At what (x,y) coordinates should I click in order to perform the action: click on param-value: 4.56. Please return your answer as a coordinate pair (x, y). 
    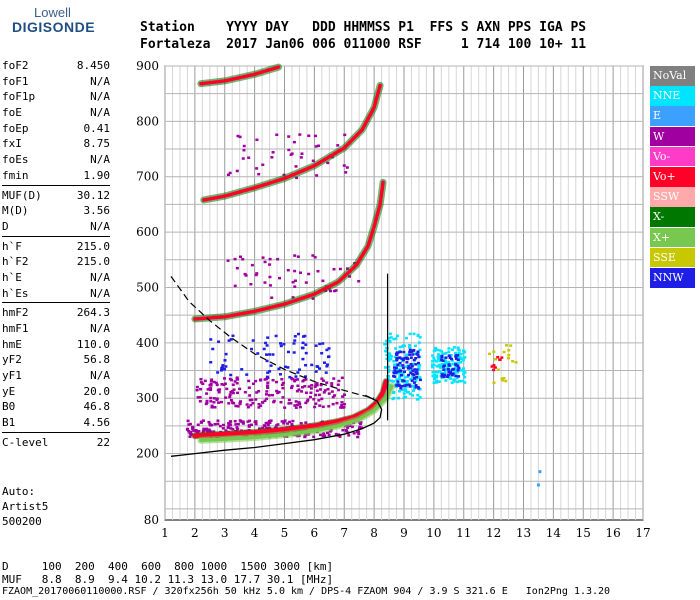
    Looking at the image, I should click on (97, 423).